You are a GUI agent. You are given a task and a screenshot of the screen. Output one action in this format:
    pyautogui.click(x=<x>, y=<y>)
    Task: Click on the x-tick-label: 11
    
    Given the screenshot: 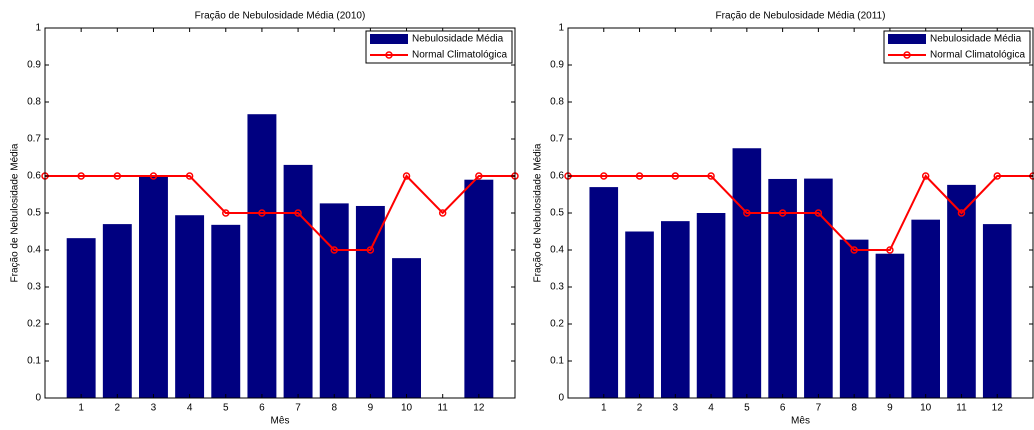 What is the action you would take?
    pyautogui.click(x=442, y=408)
    